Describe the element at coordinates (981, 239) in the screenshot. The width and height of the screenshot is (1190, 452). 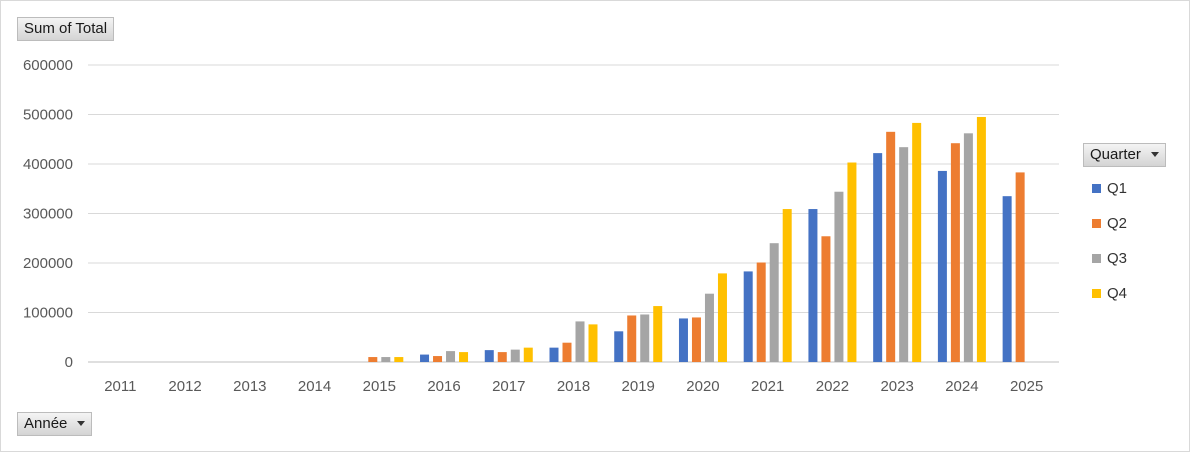
I see `bar-q4-2024` at that location.